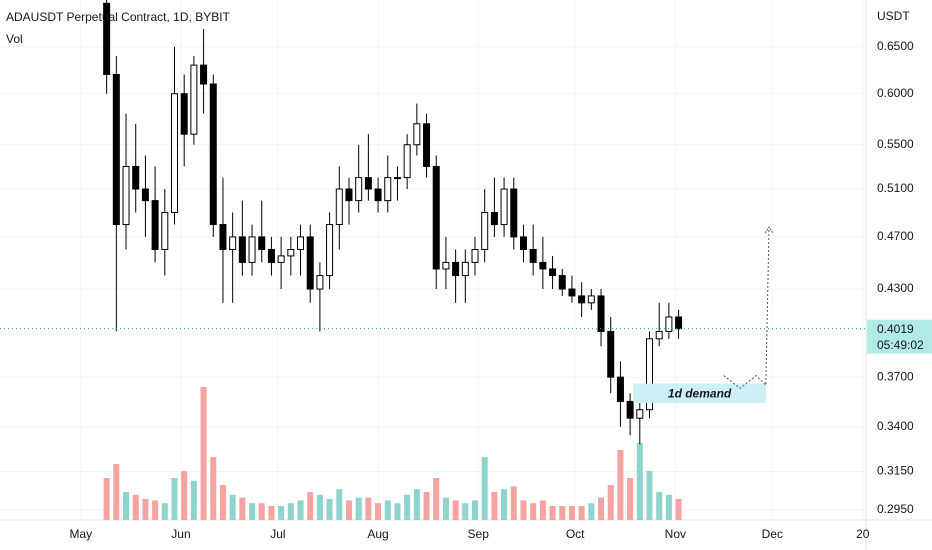 This screenshot has width=932, height=550. What do you see at coordinates (746, 307) in the screenshot?
I see `projection-path` at bounding box center [746, 307].